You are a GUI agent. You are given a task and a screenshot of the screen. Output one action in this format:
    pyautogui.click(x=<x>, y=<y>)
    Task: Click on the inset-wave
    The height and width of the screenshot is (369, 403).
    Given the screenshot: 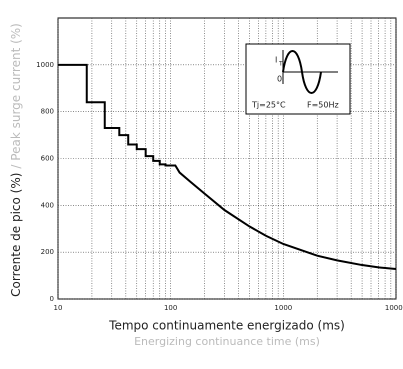 What is the action you would take?
    pyautogui.click(x=302, y=72)
    